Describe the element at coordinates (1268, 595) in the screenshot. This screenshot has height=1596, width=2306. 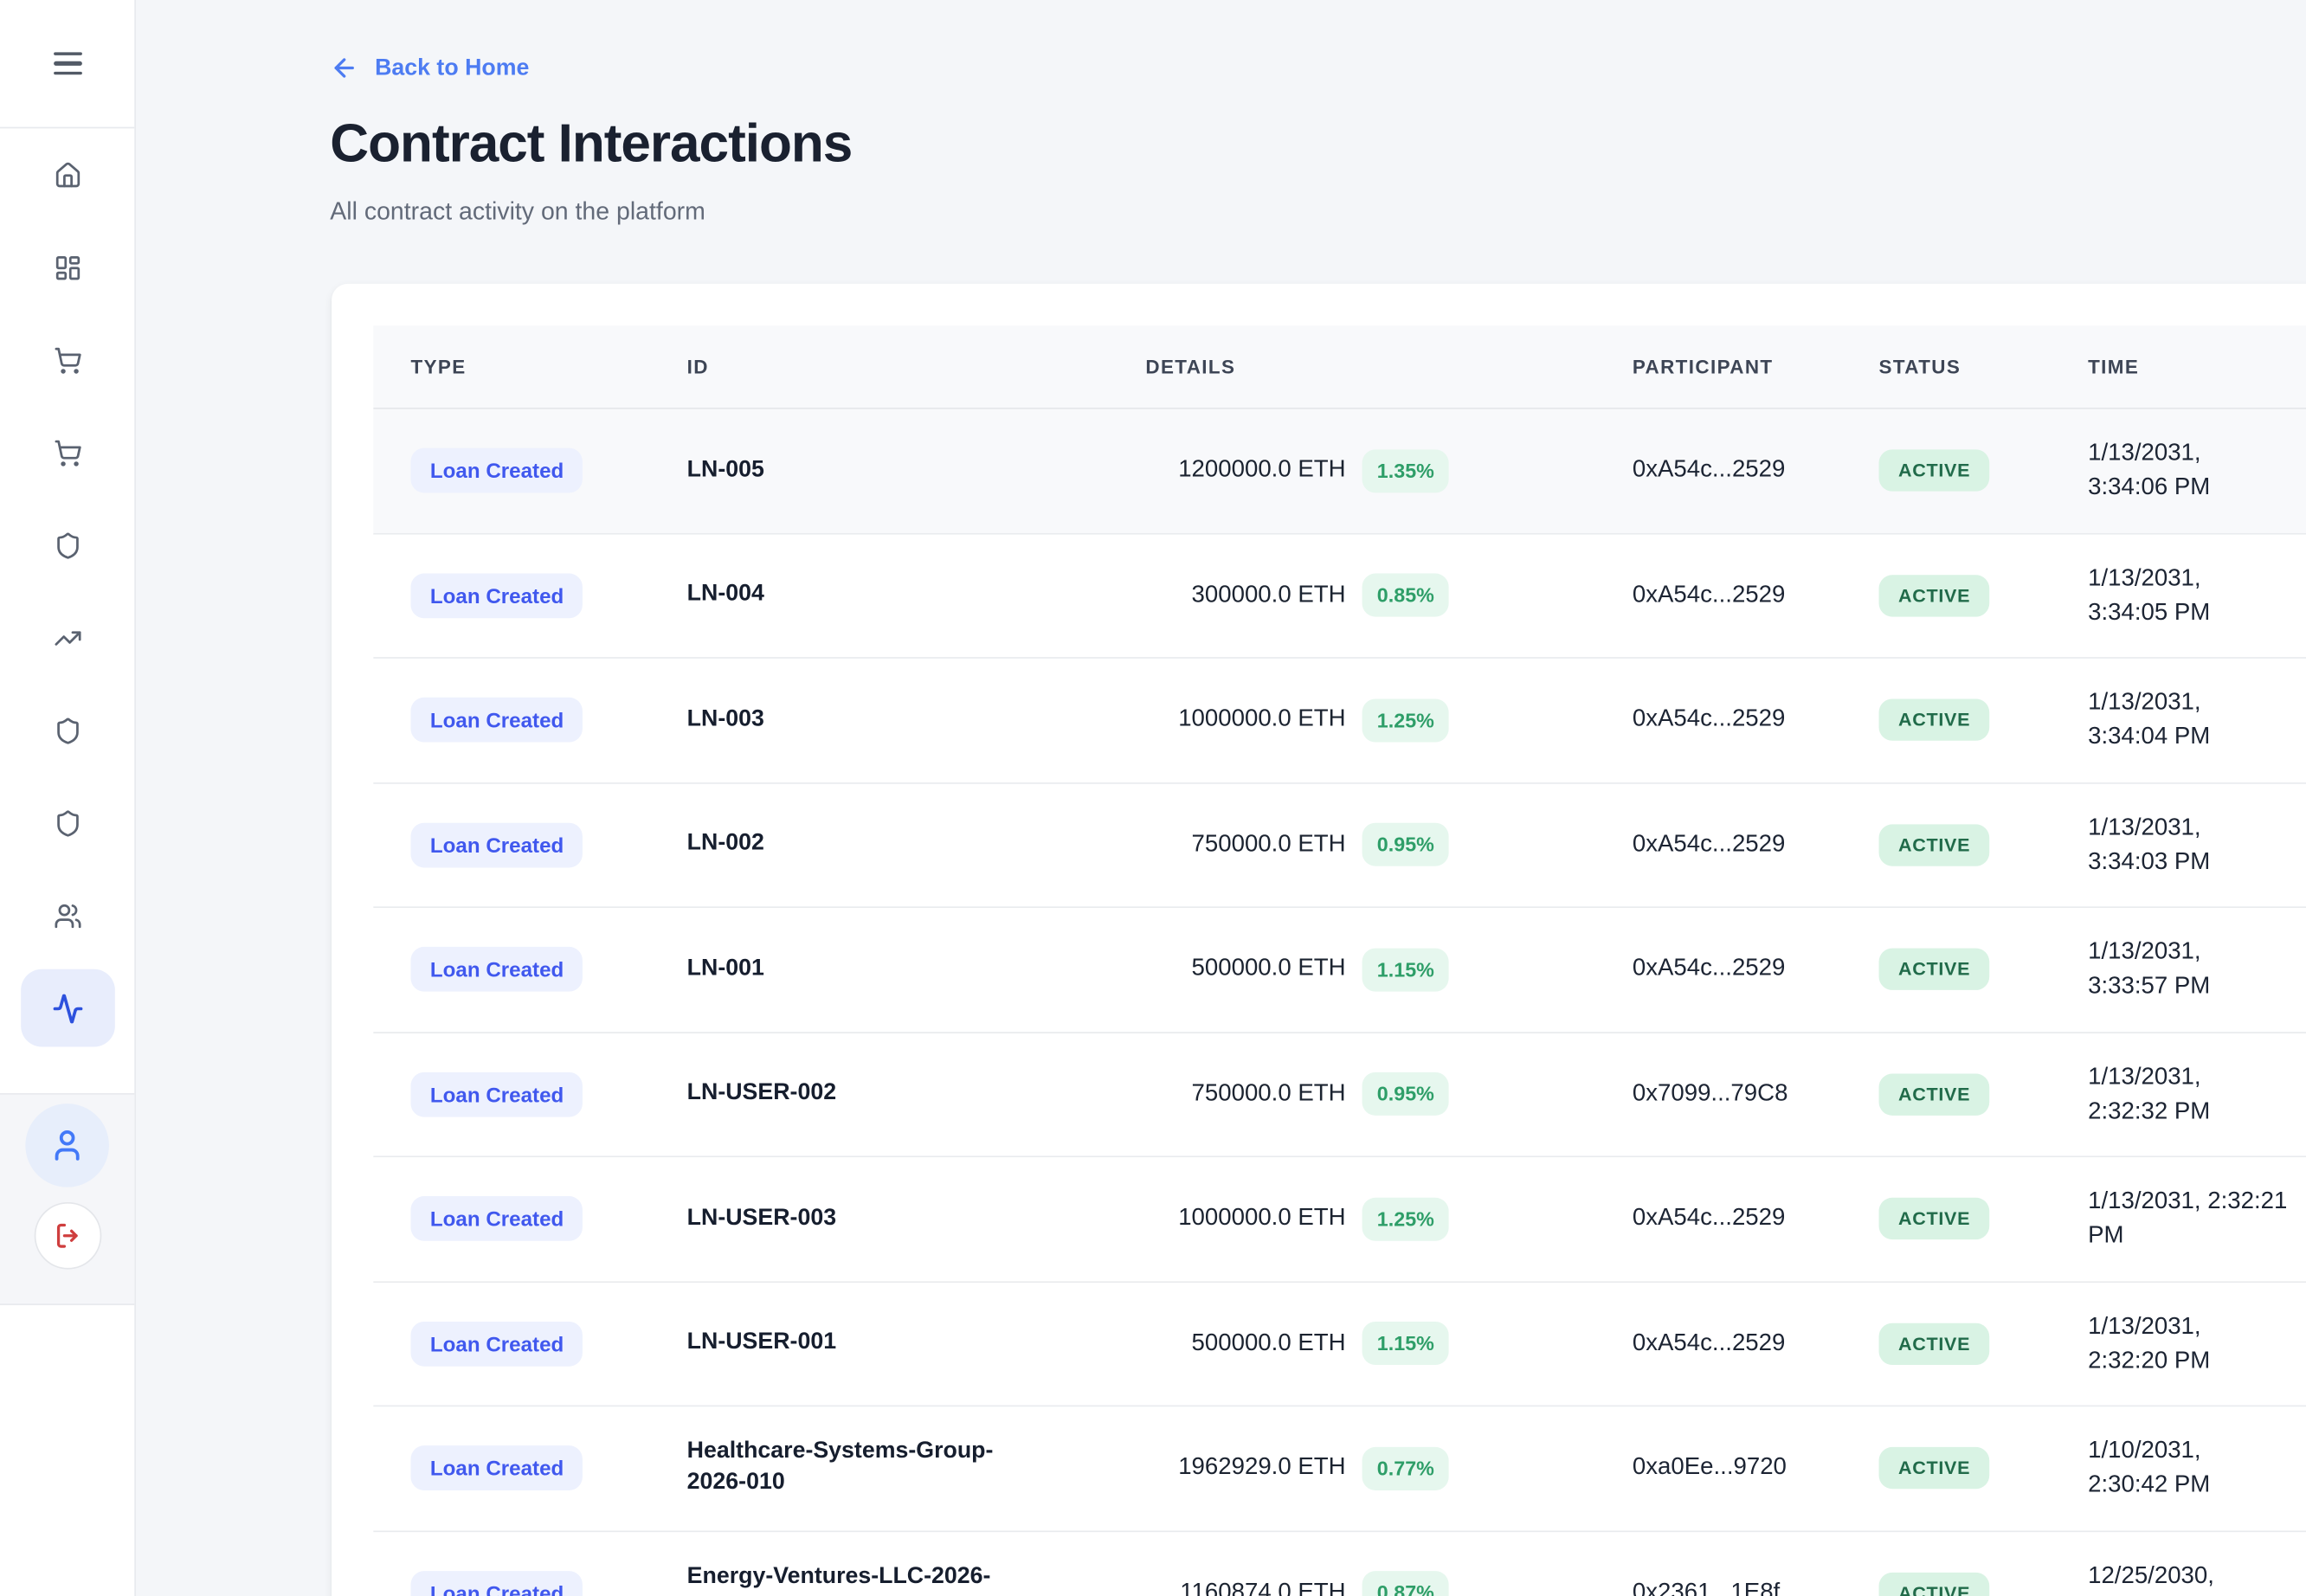
I see `amount-value: 300000.0 ETH` at that location.